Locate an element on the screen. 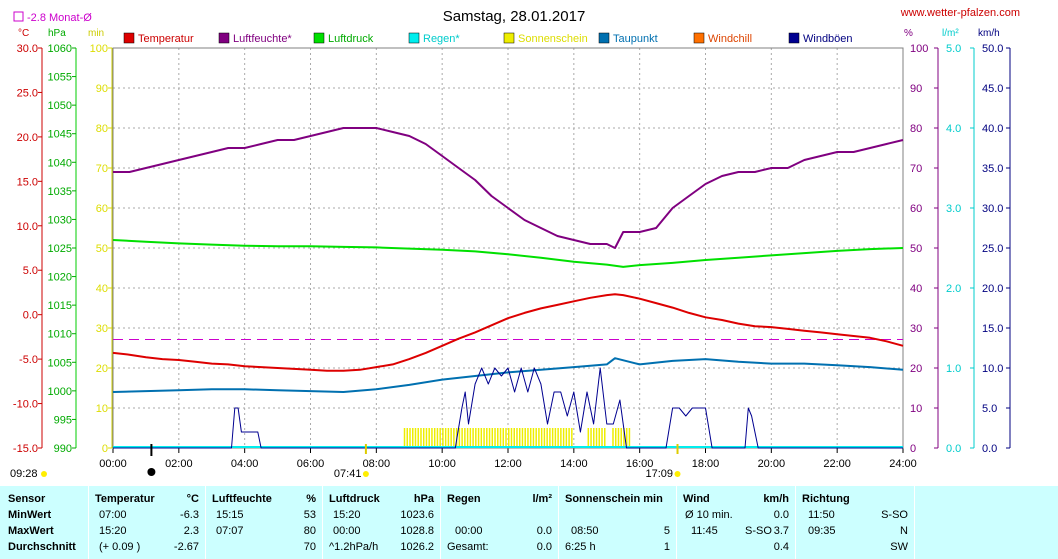 The image size is (1058, 559). hum-tick-4: 60 is located at coordinates (916, 209).